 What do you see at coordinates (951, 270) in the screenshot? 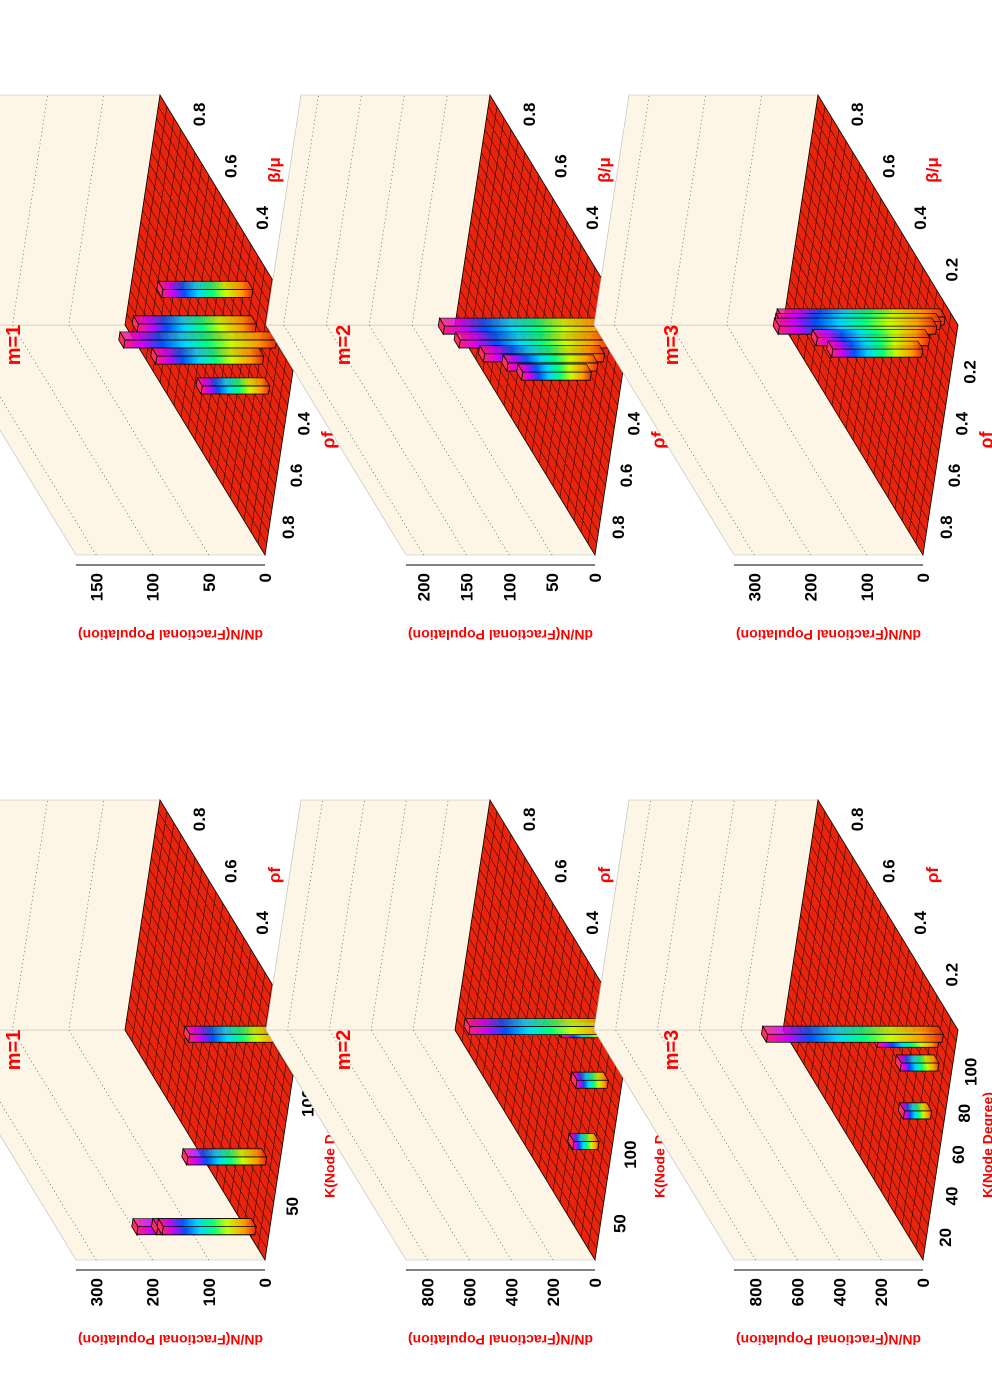
I see `y-tick-label: 0.2` at bounding box center [951, 270].